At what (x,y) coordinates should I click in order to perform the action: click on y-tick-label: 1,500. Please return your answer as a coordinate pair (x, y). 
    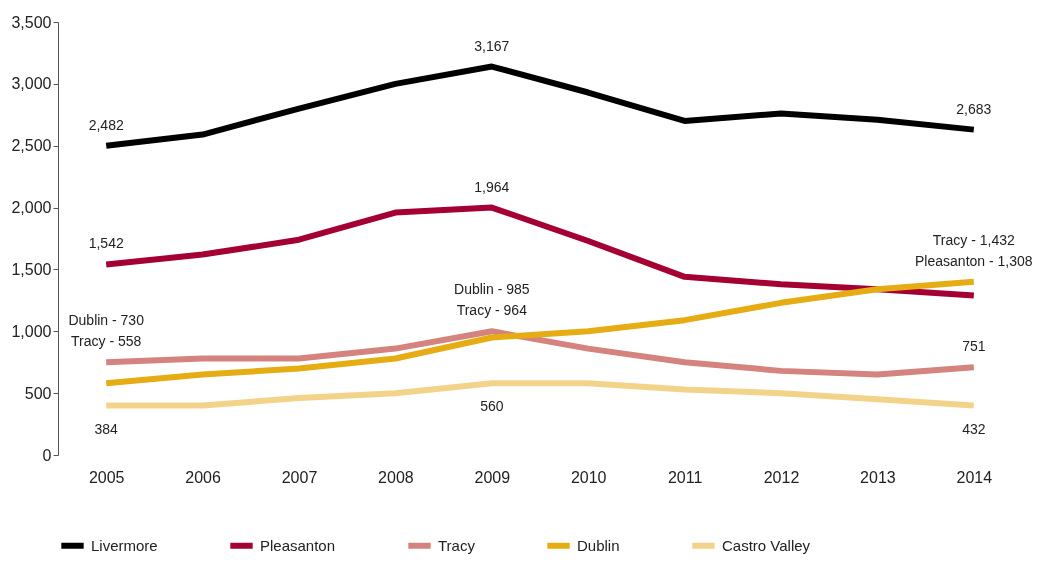
    Looking at the image, I should click on (31, 269).